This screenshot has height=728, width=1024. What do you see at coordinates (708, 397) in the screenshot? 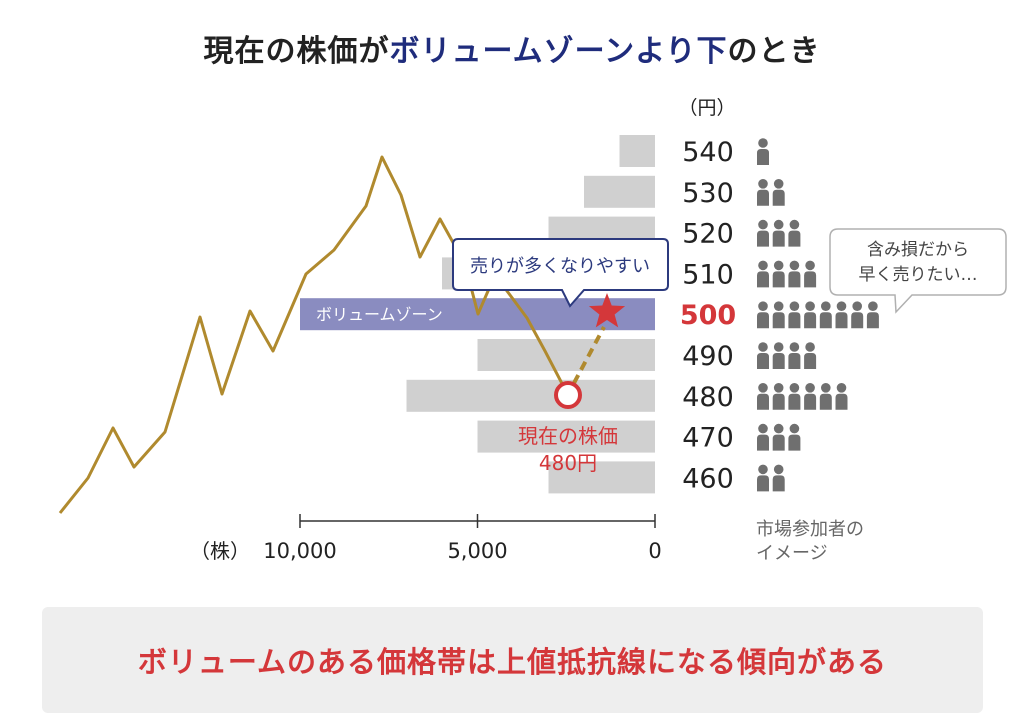
I see `price-tick-label: 480` at bounding box center [708, 397].